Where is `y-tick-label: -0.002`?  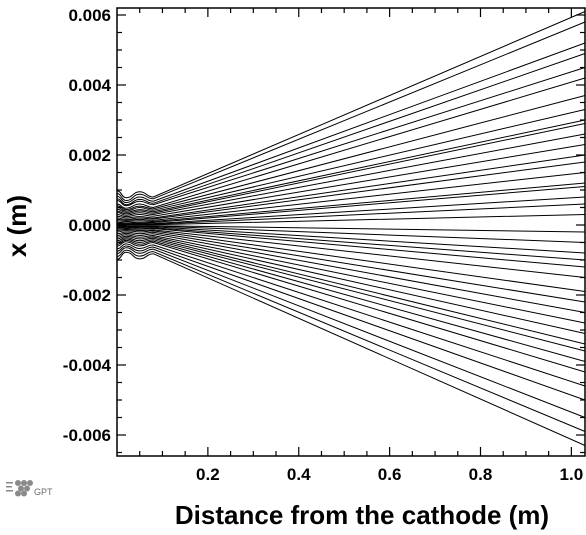
y-tick-label: -0.002 is located at coordinates (87, 295).